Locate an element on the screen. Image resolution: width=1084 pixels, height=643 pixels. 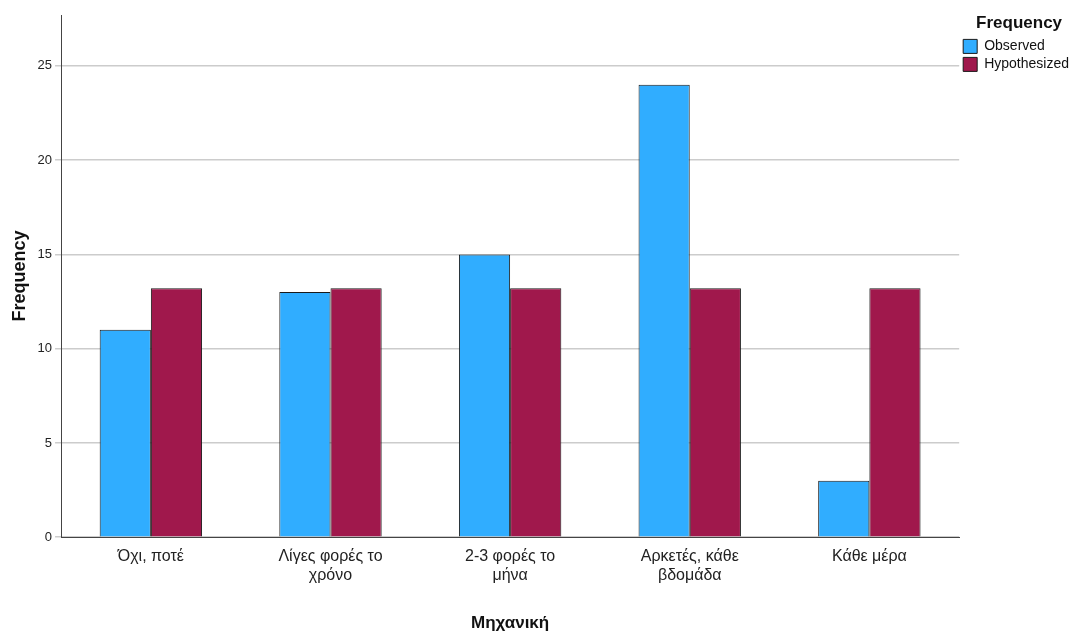
y-axis-title: Frequency is located at coordinates (18, 276).